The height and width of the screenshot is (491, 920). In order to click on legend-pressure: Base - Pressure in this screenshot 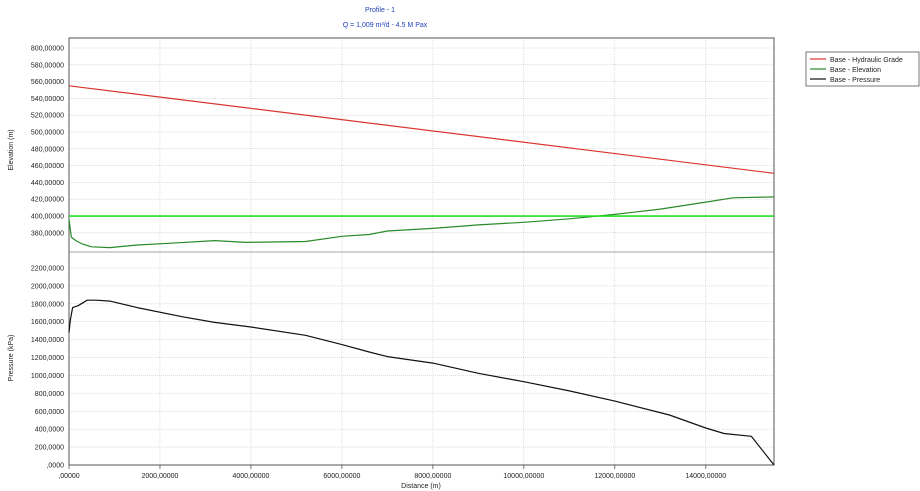, I will do `click(855, 80)`.